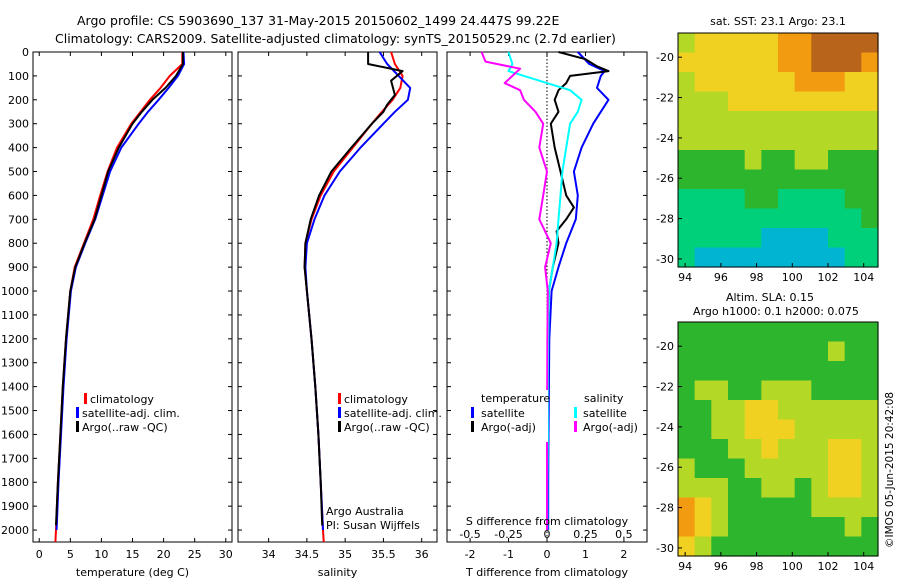 Image resolution: width=900 pixels, height=580 pixels. Describe the element at coordinates (503, 413) in the screenshot. I see `legend-label-temp-satellite: satellite` at that location.